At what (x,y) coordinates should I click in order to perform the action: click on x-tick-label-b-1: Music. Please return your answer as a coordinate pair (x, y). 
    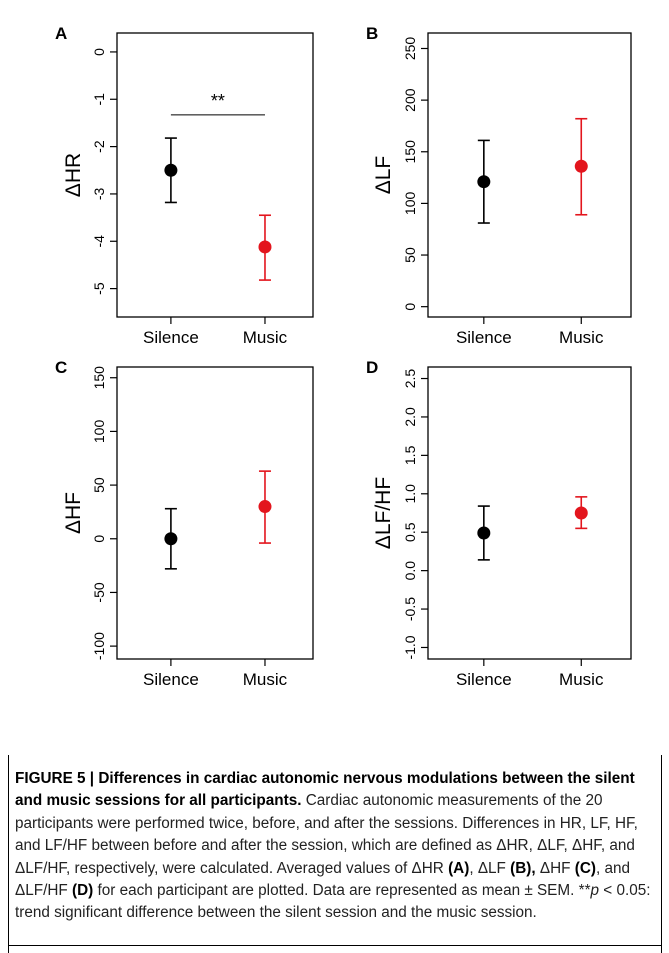
    Looking at the image, I should click on (581, 337).